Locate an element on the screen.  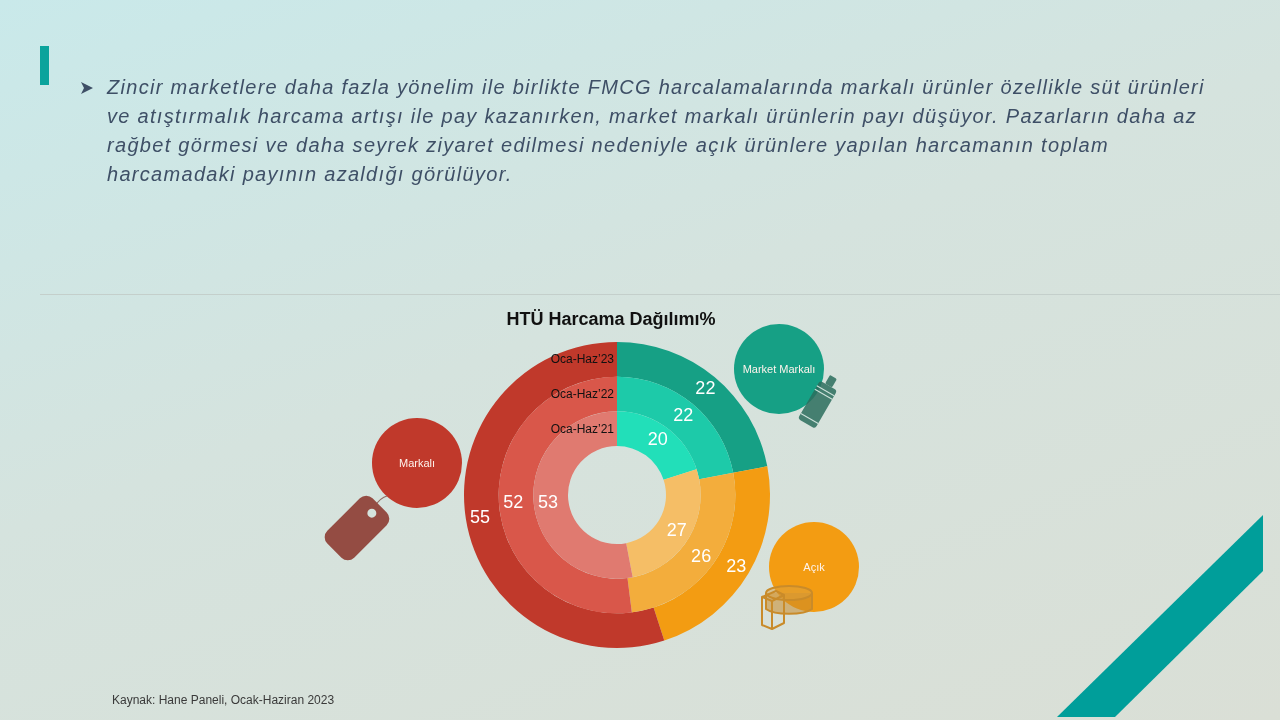
label-circle: Market Markalı is located at coordinates (779, 369).